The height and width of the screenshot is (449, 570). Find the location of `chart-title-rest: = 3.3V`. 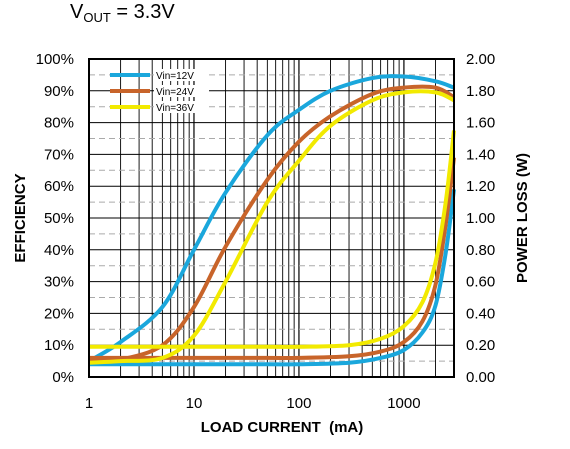

chart-title-rest: = 3.3V is located at coordinates (143, 12).